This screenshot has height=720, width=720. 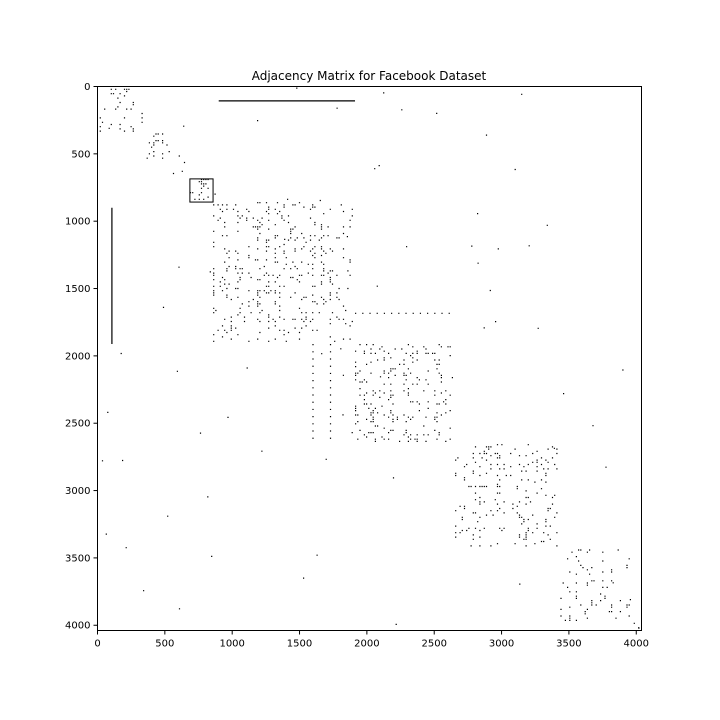 I want to click on y-tick-label-6: 3000, so click(x=77, y=491).